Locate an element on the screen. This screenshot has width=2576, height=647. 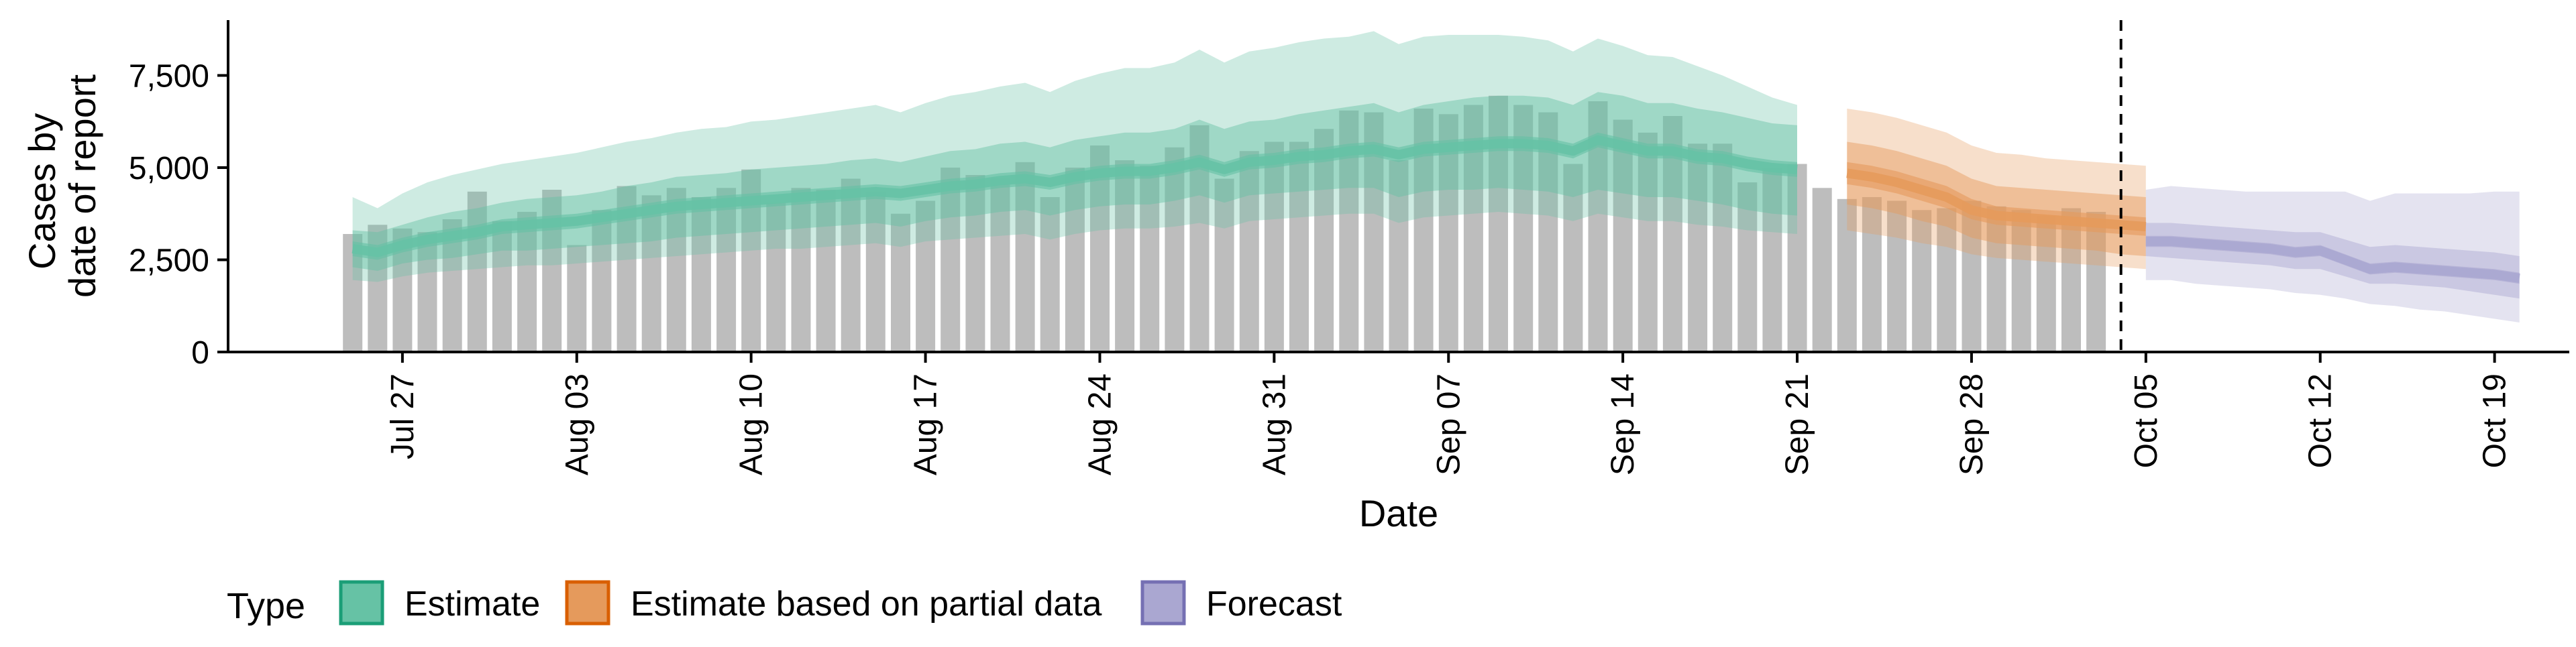
x-tick-label: Sep 21 is located at coordinates (1797, 424).